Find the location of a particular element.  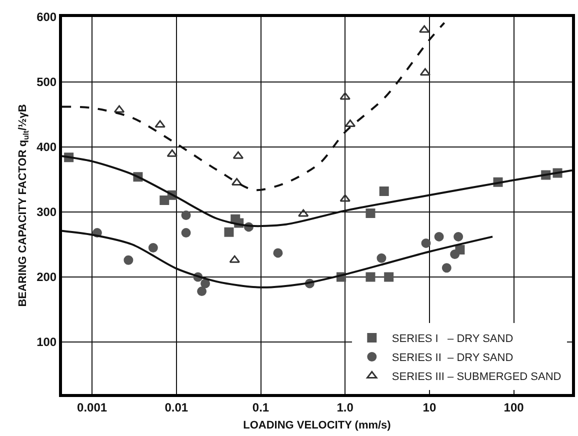

x-tick-label: 0.01 is located at coordinates (176, 407).